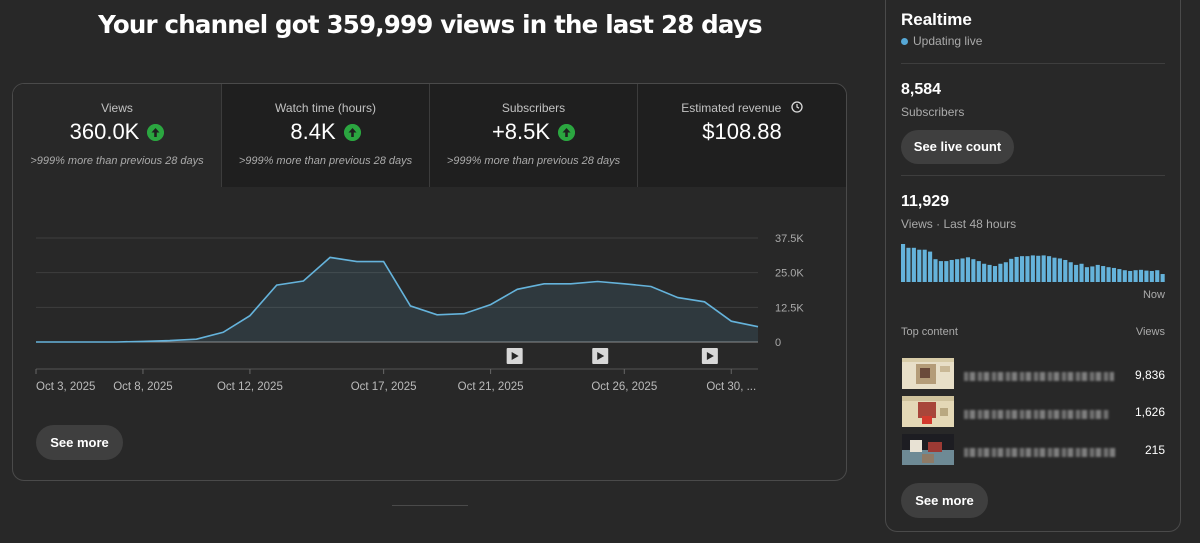  What do you see at coordinates (921, 89) in the screenshot?
I see `subscriber-count: 8,584` at bounding box center [921, 89].